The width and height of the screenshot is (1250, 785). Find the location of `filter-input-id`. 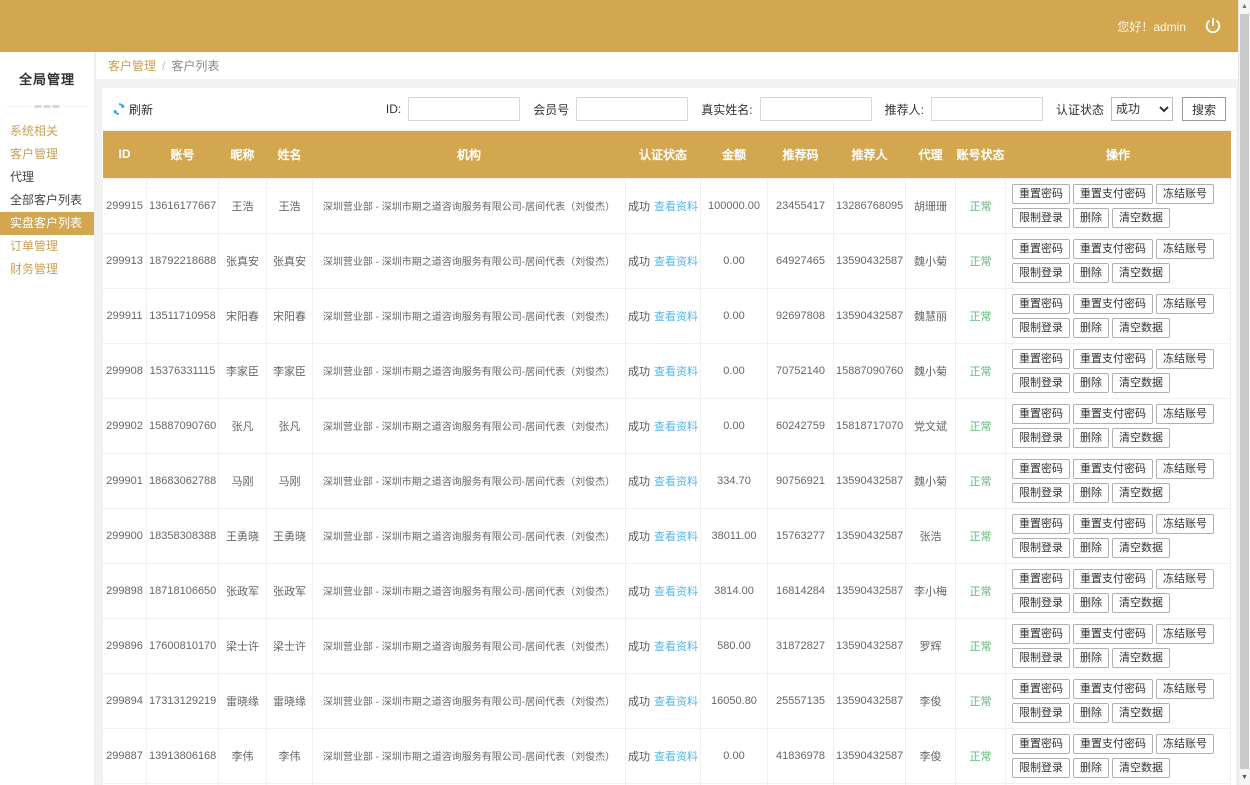

filter-input-id is located at coordinates (464, 109).